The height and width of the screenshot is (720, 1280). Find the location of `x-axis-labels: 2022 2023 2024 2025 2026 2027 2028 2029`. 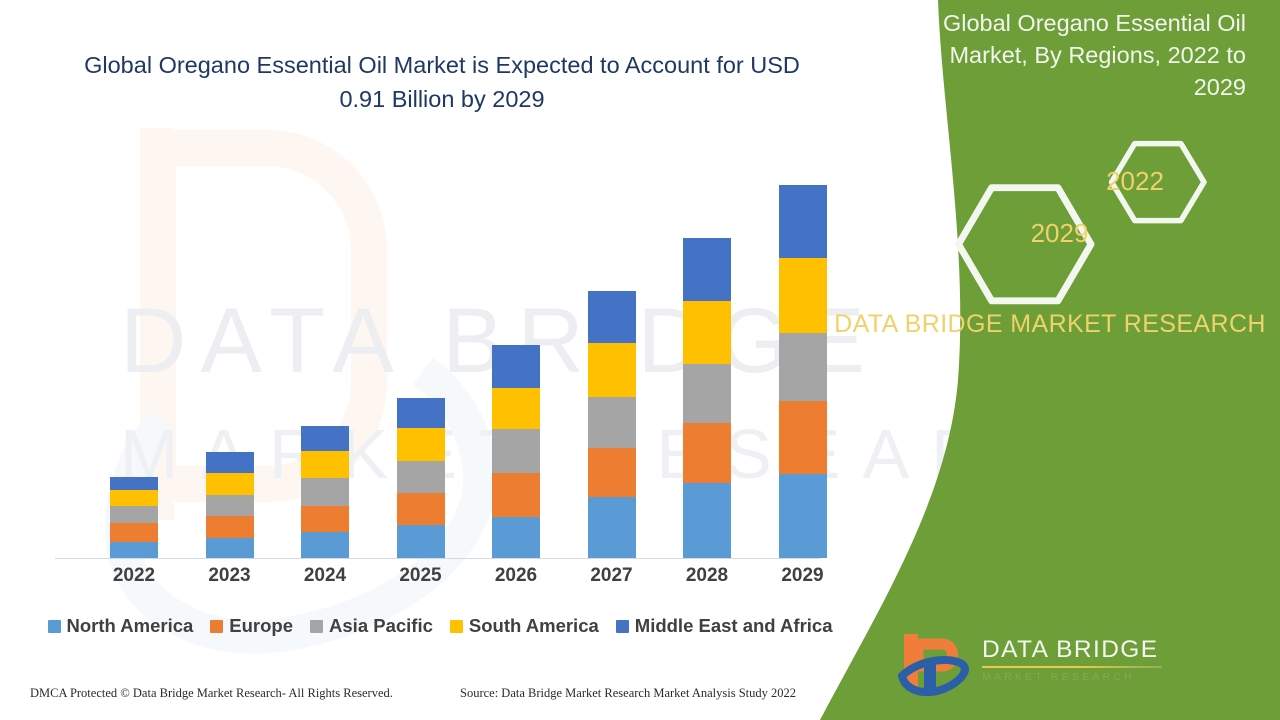

x-axis-labels: 2022 2023 2024 2025 2026 2027 2028 2029 is located at coordinates (442, 580).